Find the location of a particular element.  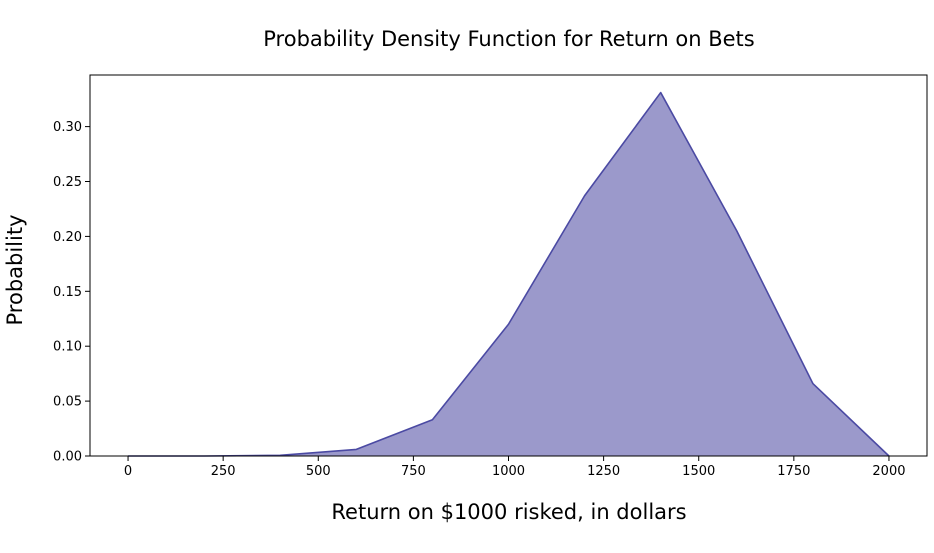

y-axis: 0.00 0.05 0.10 0.15 0.20 0.25 0.30 is located at coordinates (71, 292).